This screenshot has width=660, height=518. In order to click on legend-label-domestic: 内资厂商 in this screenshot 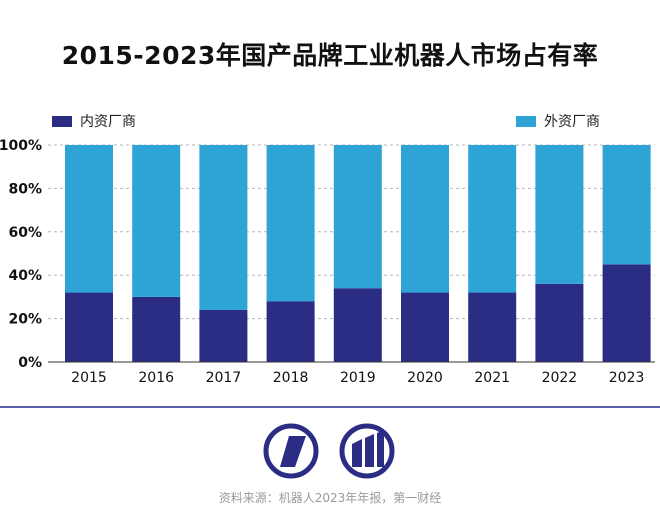, I will do `click(108, 122)`.